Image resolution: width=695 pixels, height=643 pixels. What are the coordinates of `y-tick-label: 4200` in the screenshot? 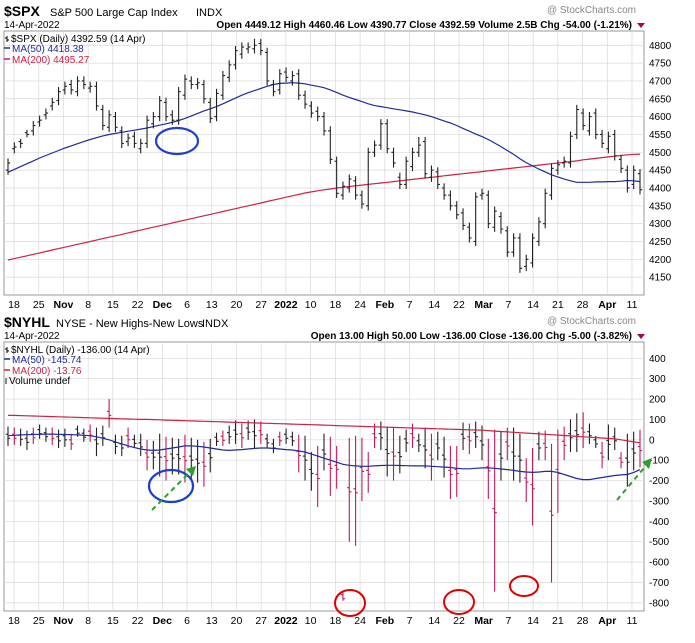 It's located at (660, 260).